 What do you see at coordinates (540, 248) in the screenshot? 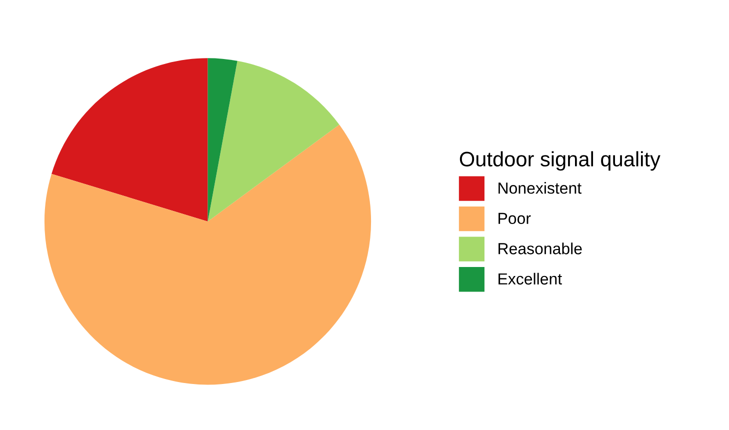
I see `legend-label: Reasonable` at bounding box center [540, 248].